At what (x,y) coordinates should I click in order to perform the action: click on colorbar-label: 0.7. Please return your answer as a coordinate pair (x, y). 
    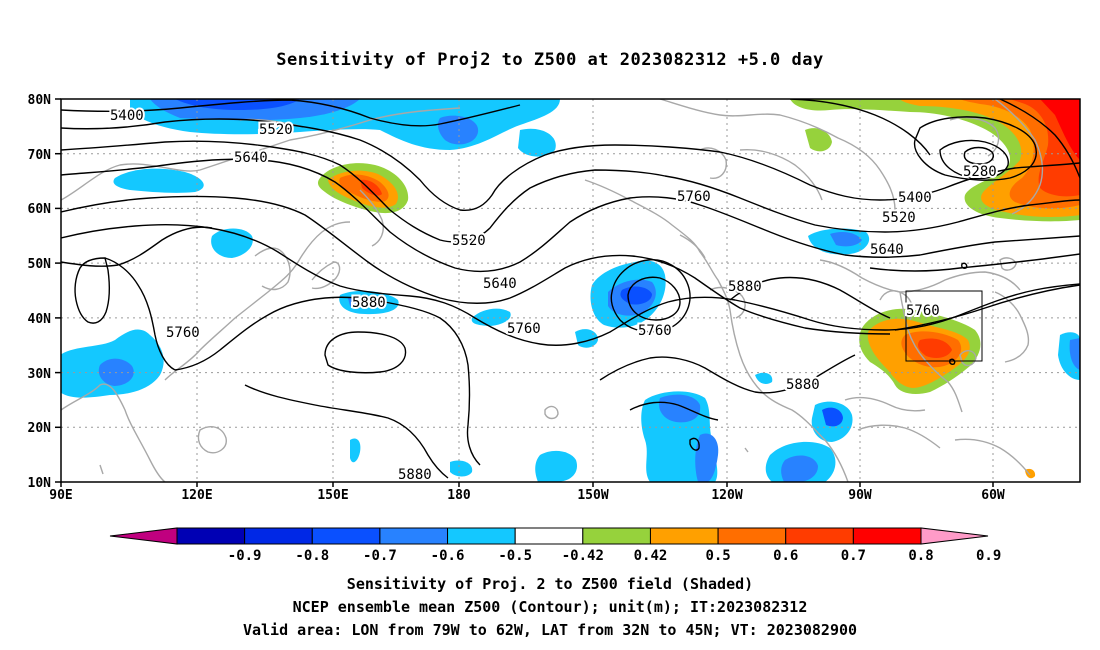
    Looking at the image, I should click on (853, 556).